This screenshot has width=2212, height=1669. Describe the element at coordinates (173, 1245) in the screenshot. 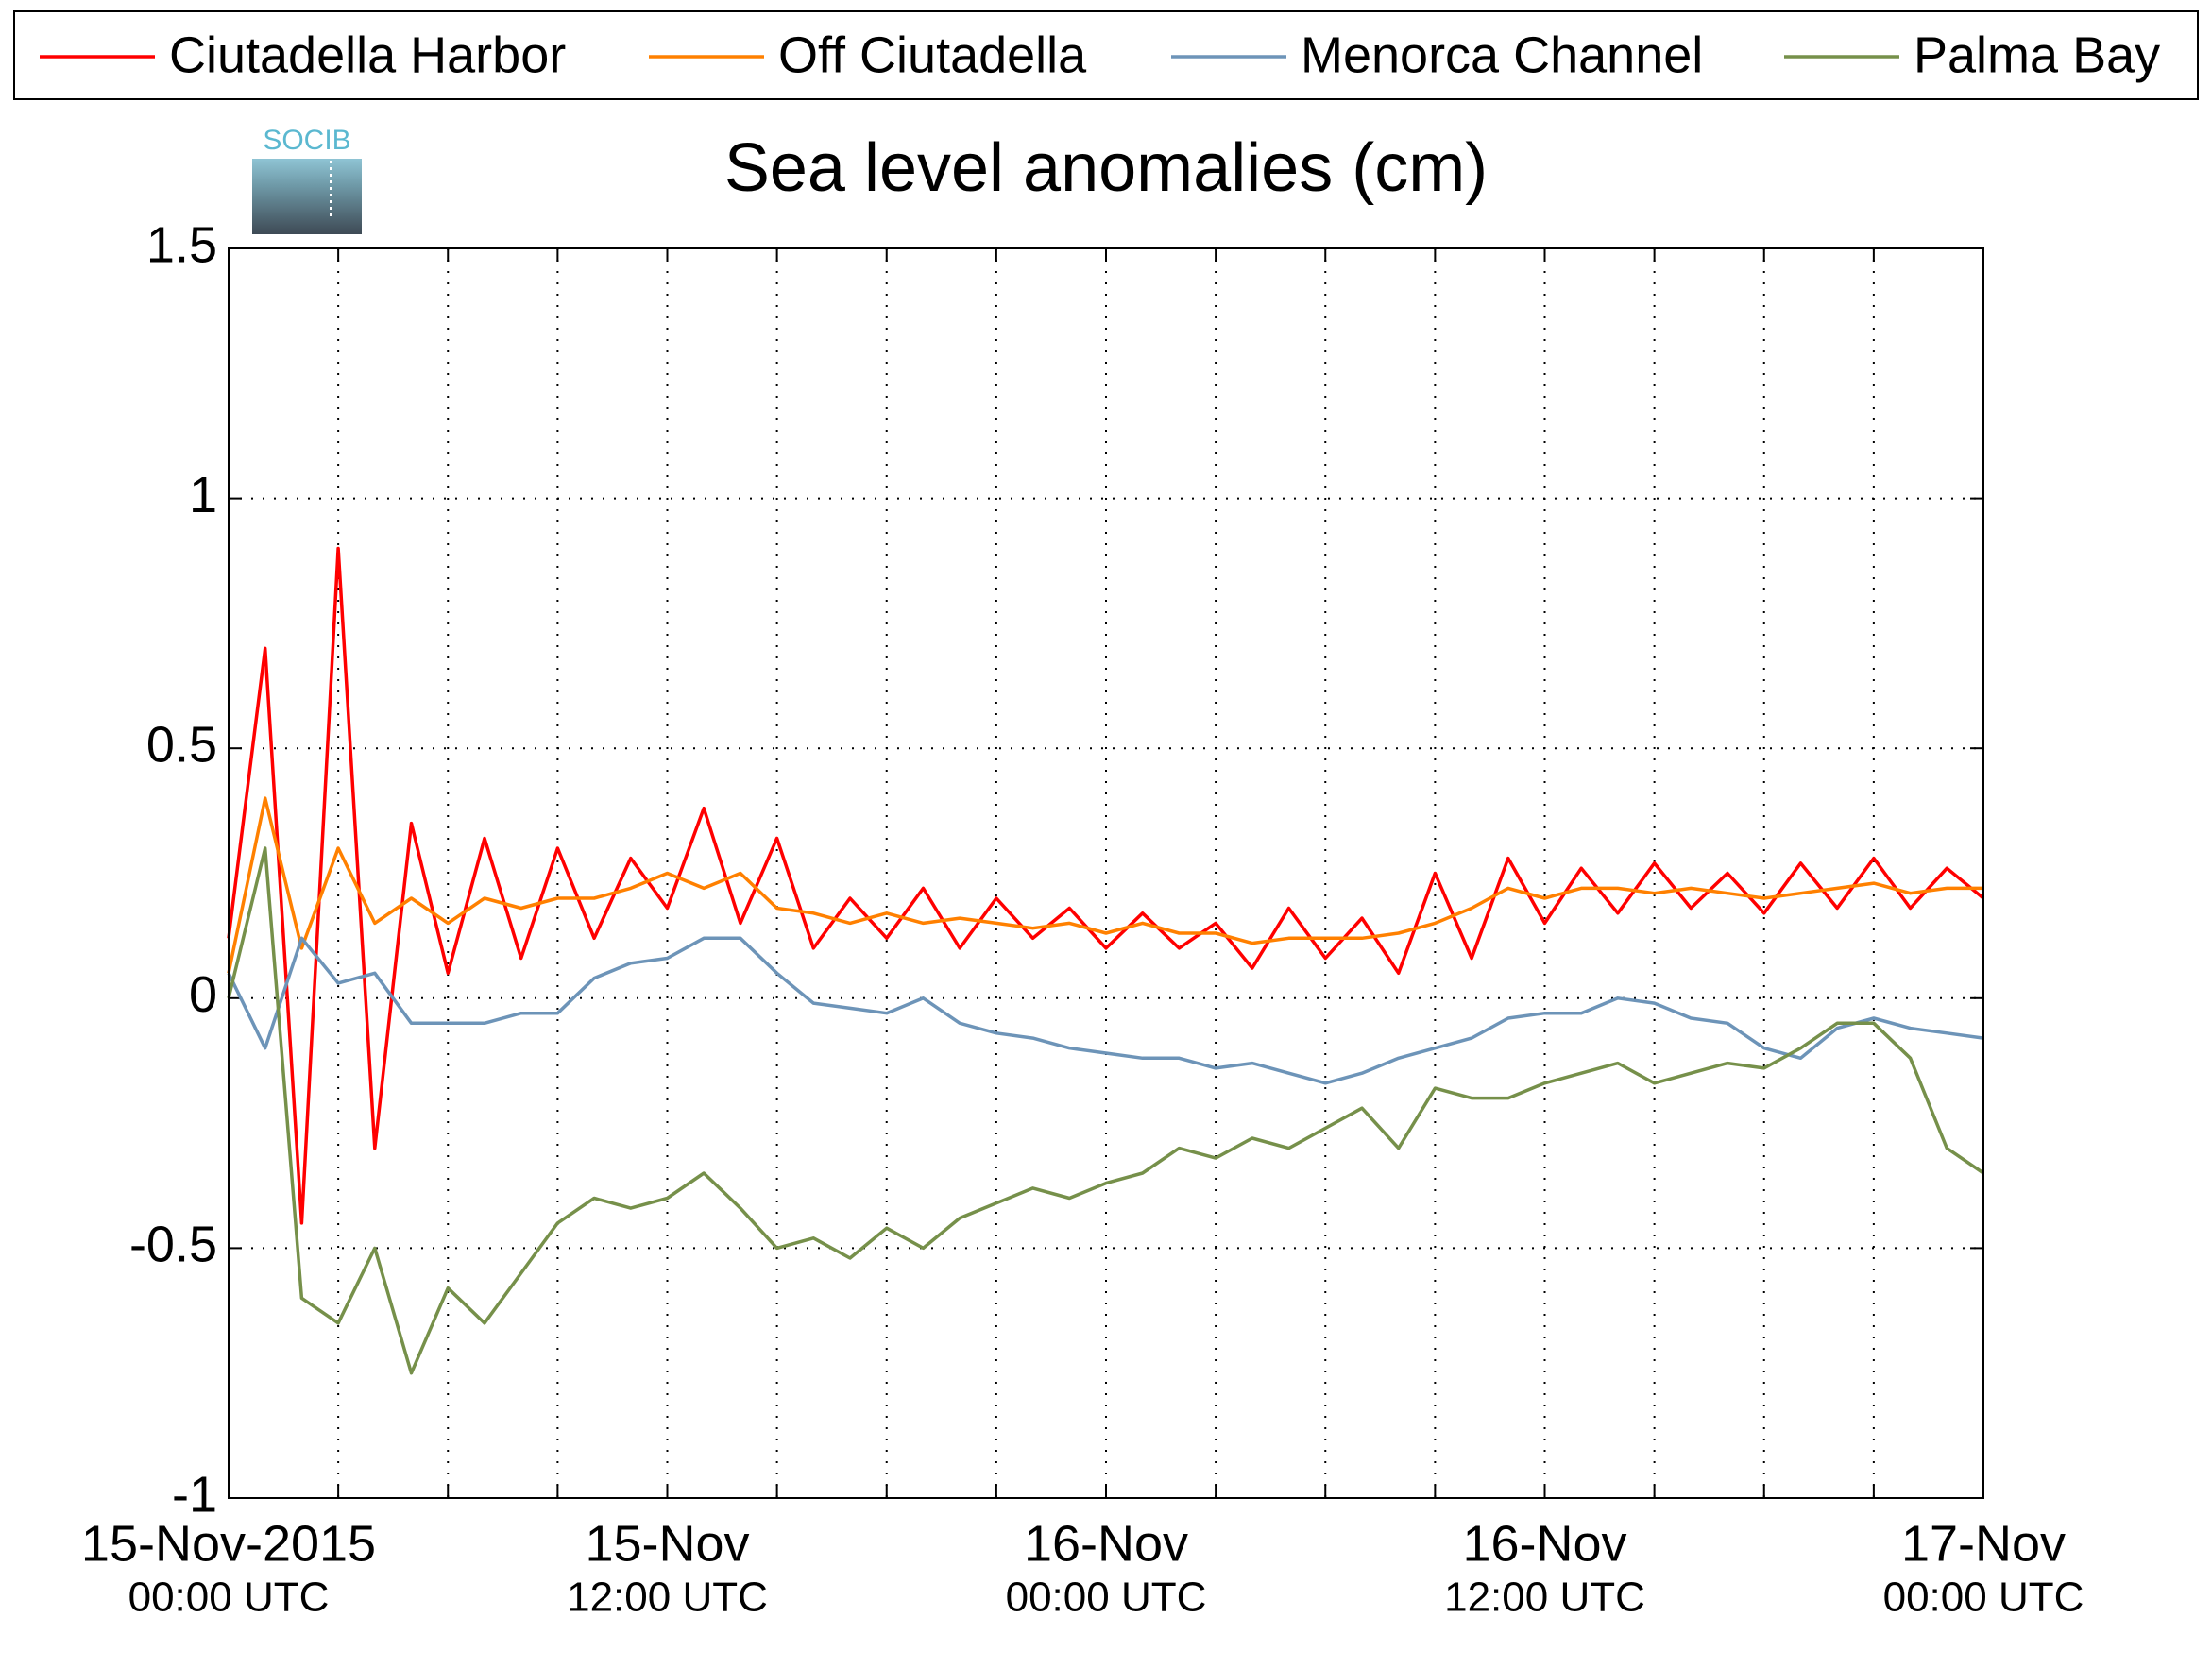

I see `y-tick-label: -0.5` at that location.